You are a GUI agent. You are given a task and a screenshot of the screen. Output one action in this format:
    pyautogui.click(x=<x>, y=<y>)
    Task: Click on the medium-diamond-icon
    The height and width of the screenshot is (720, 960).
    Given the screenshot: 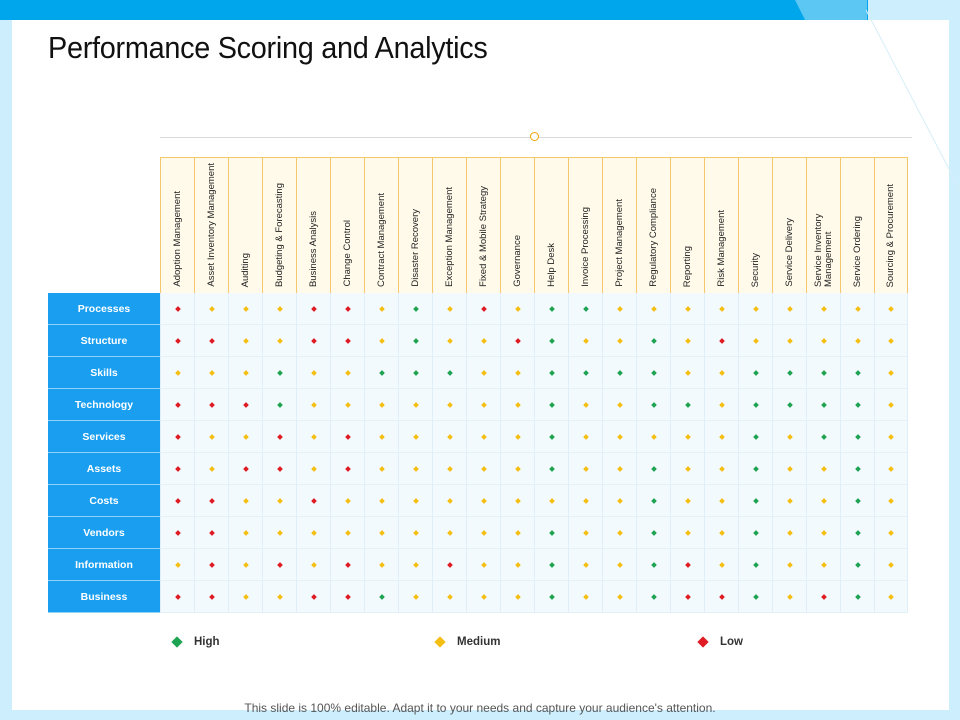 What is the action you would take?
    pyautogui.click(x=440, y=642)
    